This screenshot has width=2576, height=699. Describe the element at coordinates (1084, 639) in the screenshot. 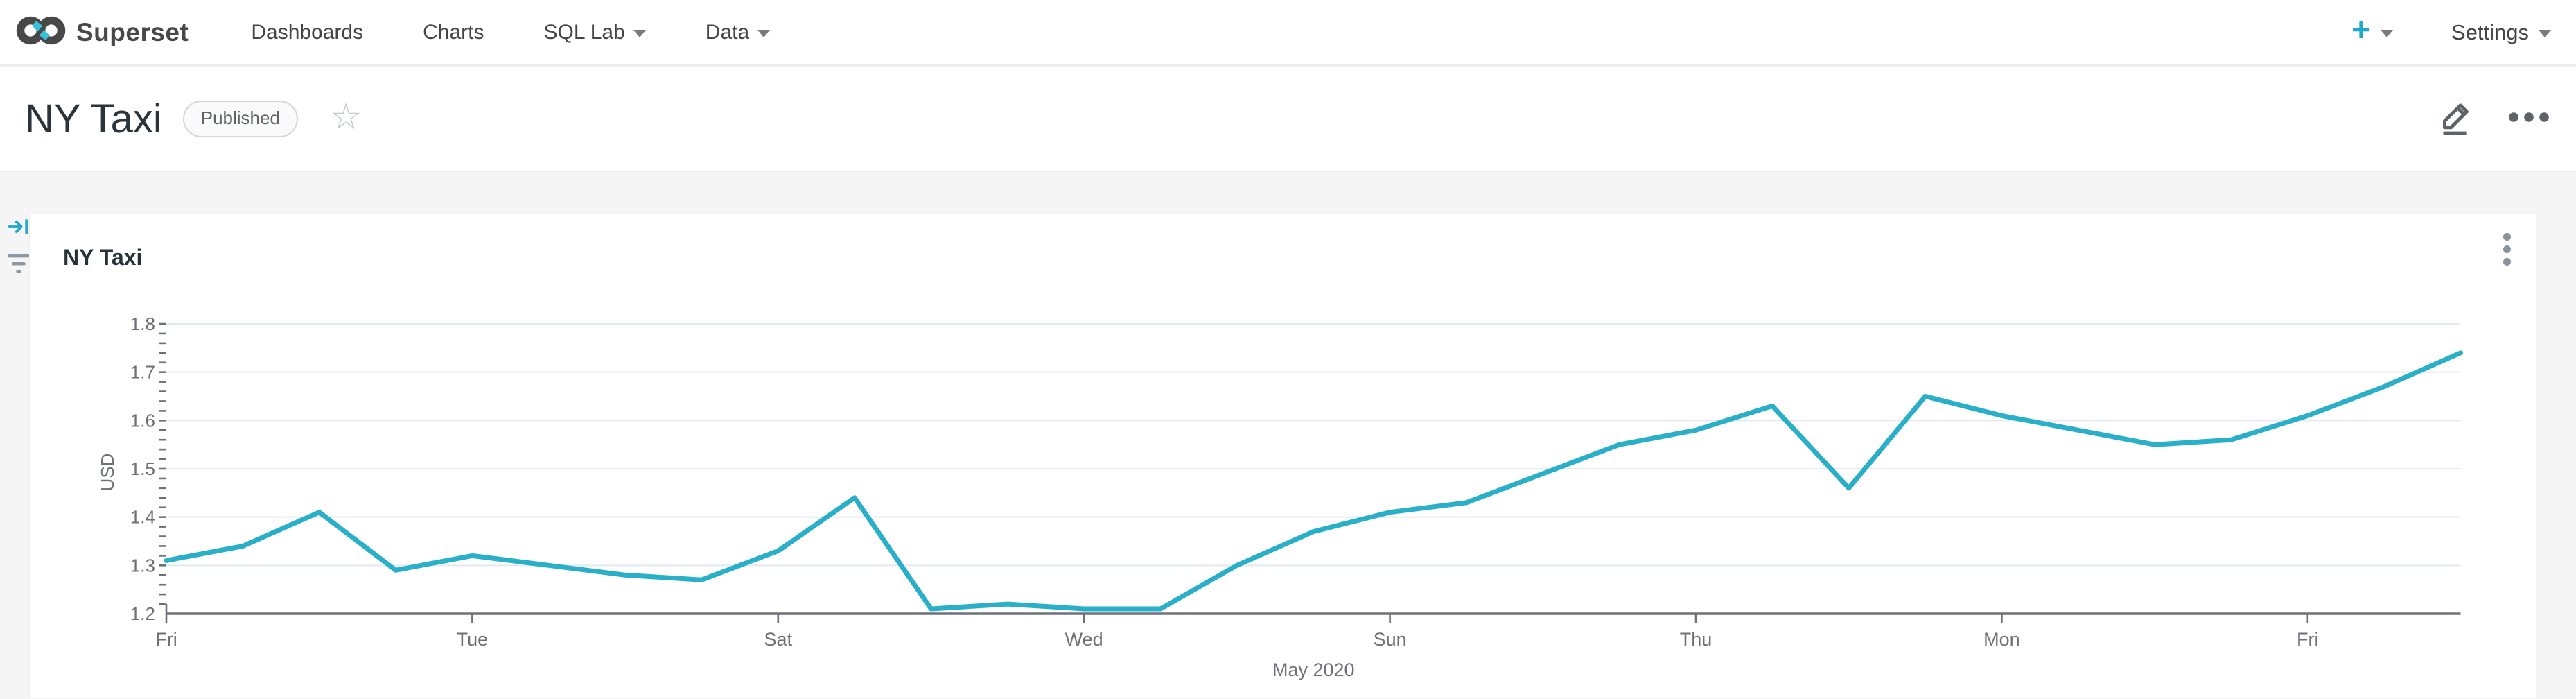

I see `svg-text: Wed` at that location.